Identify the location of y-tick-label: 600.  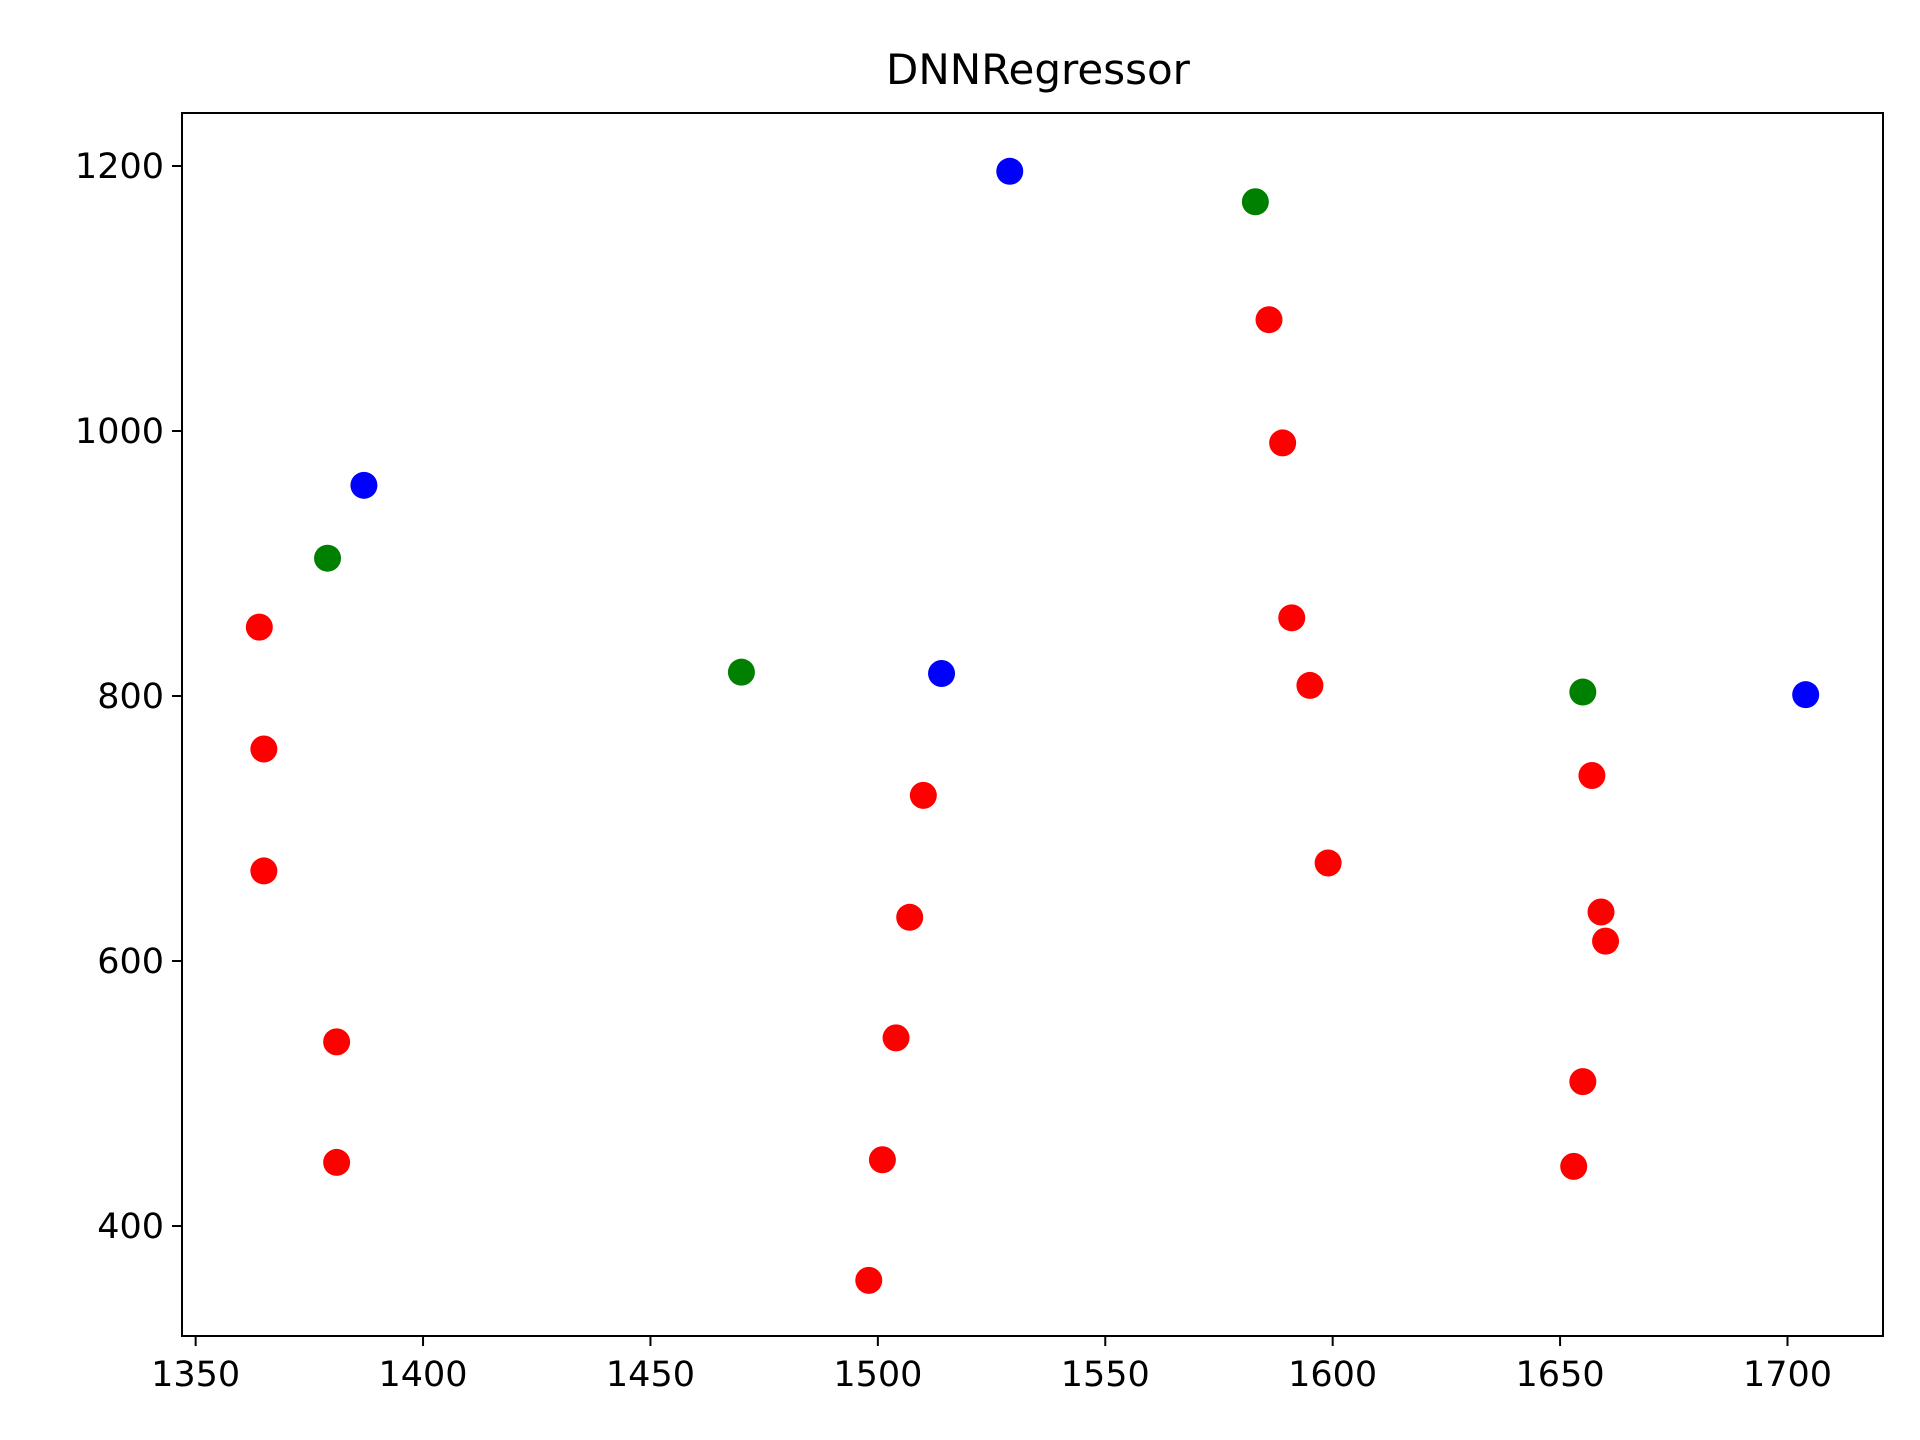
(130, 962).